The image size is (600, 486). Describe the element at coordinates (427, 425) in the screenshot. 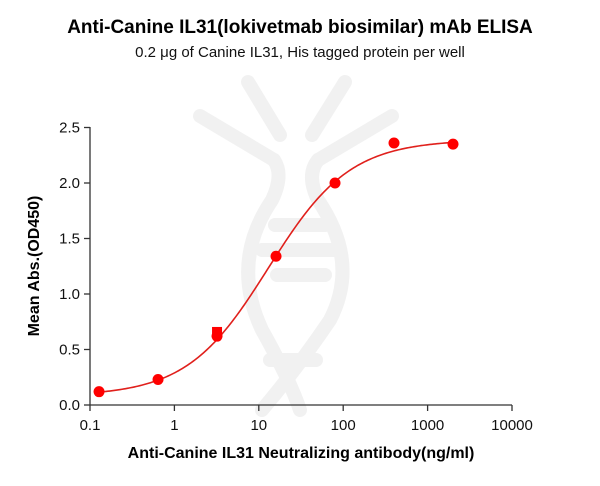

I see `x-tick-label: 1000` at that location.